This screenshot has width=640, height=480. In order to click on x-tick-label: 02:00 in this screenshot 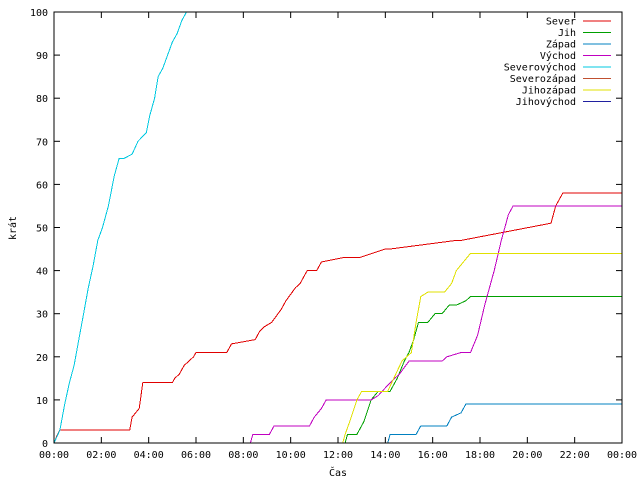, I will do `click(101, 455)`.